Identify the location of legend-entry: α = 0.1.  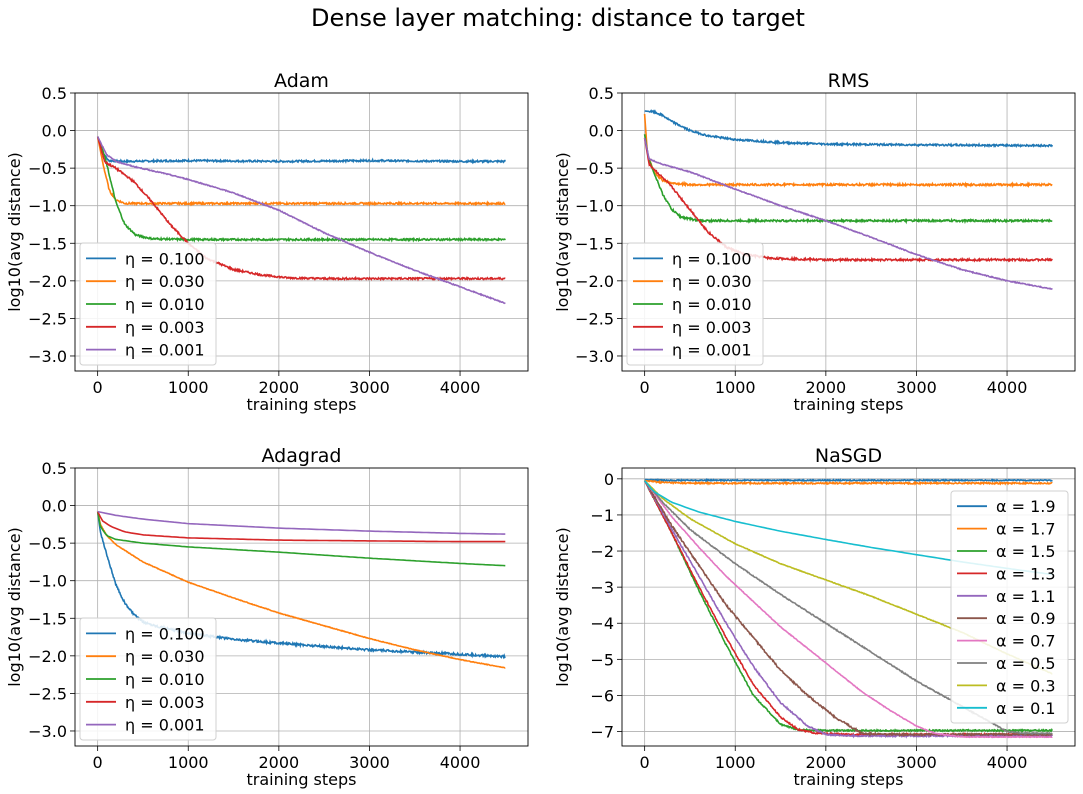
(1026, 708).